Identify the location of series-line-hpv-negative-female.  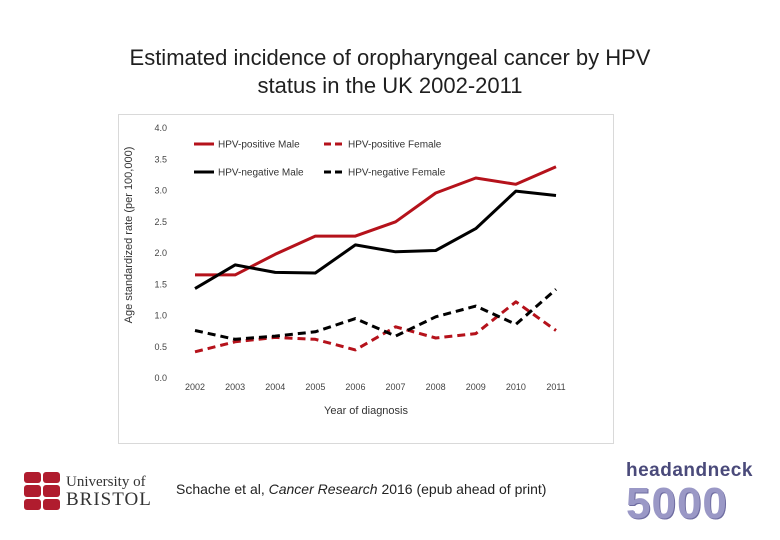
(375, 314).